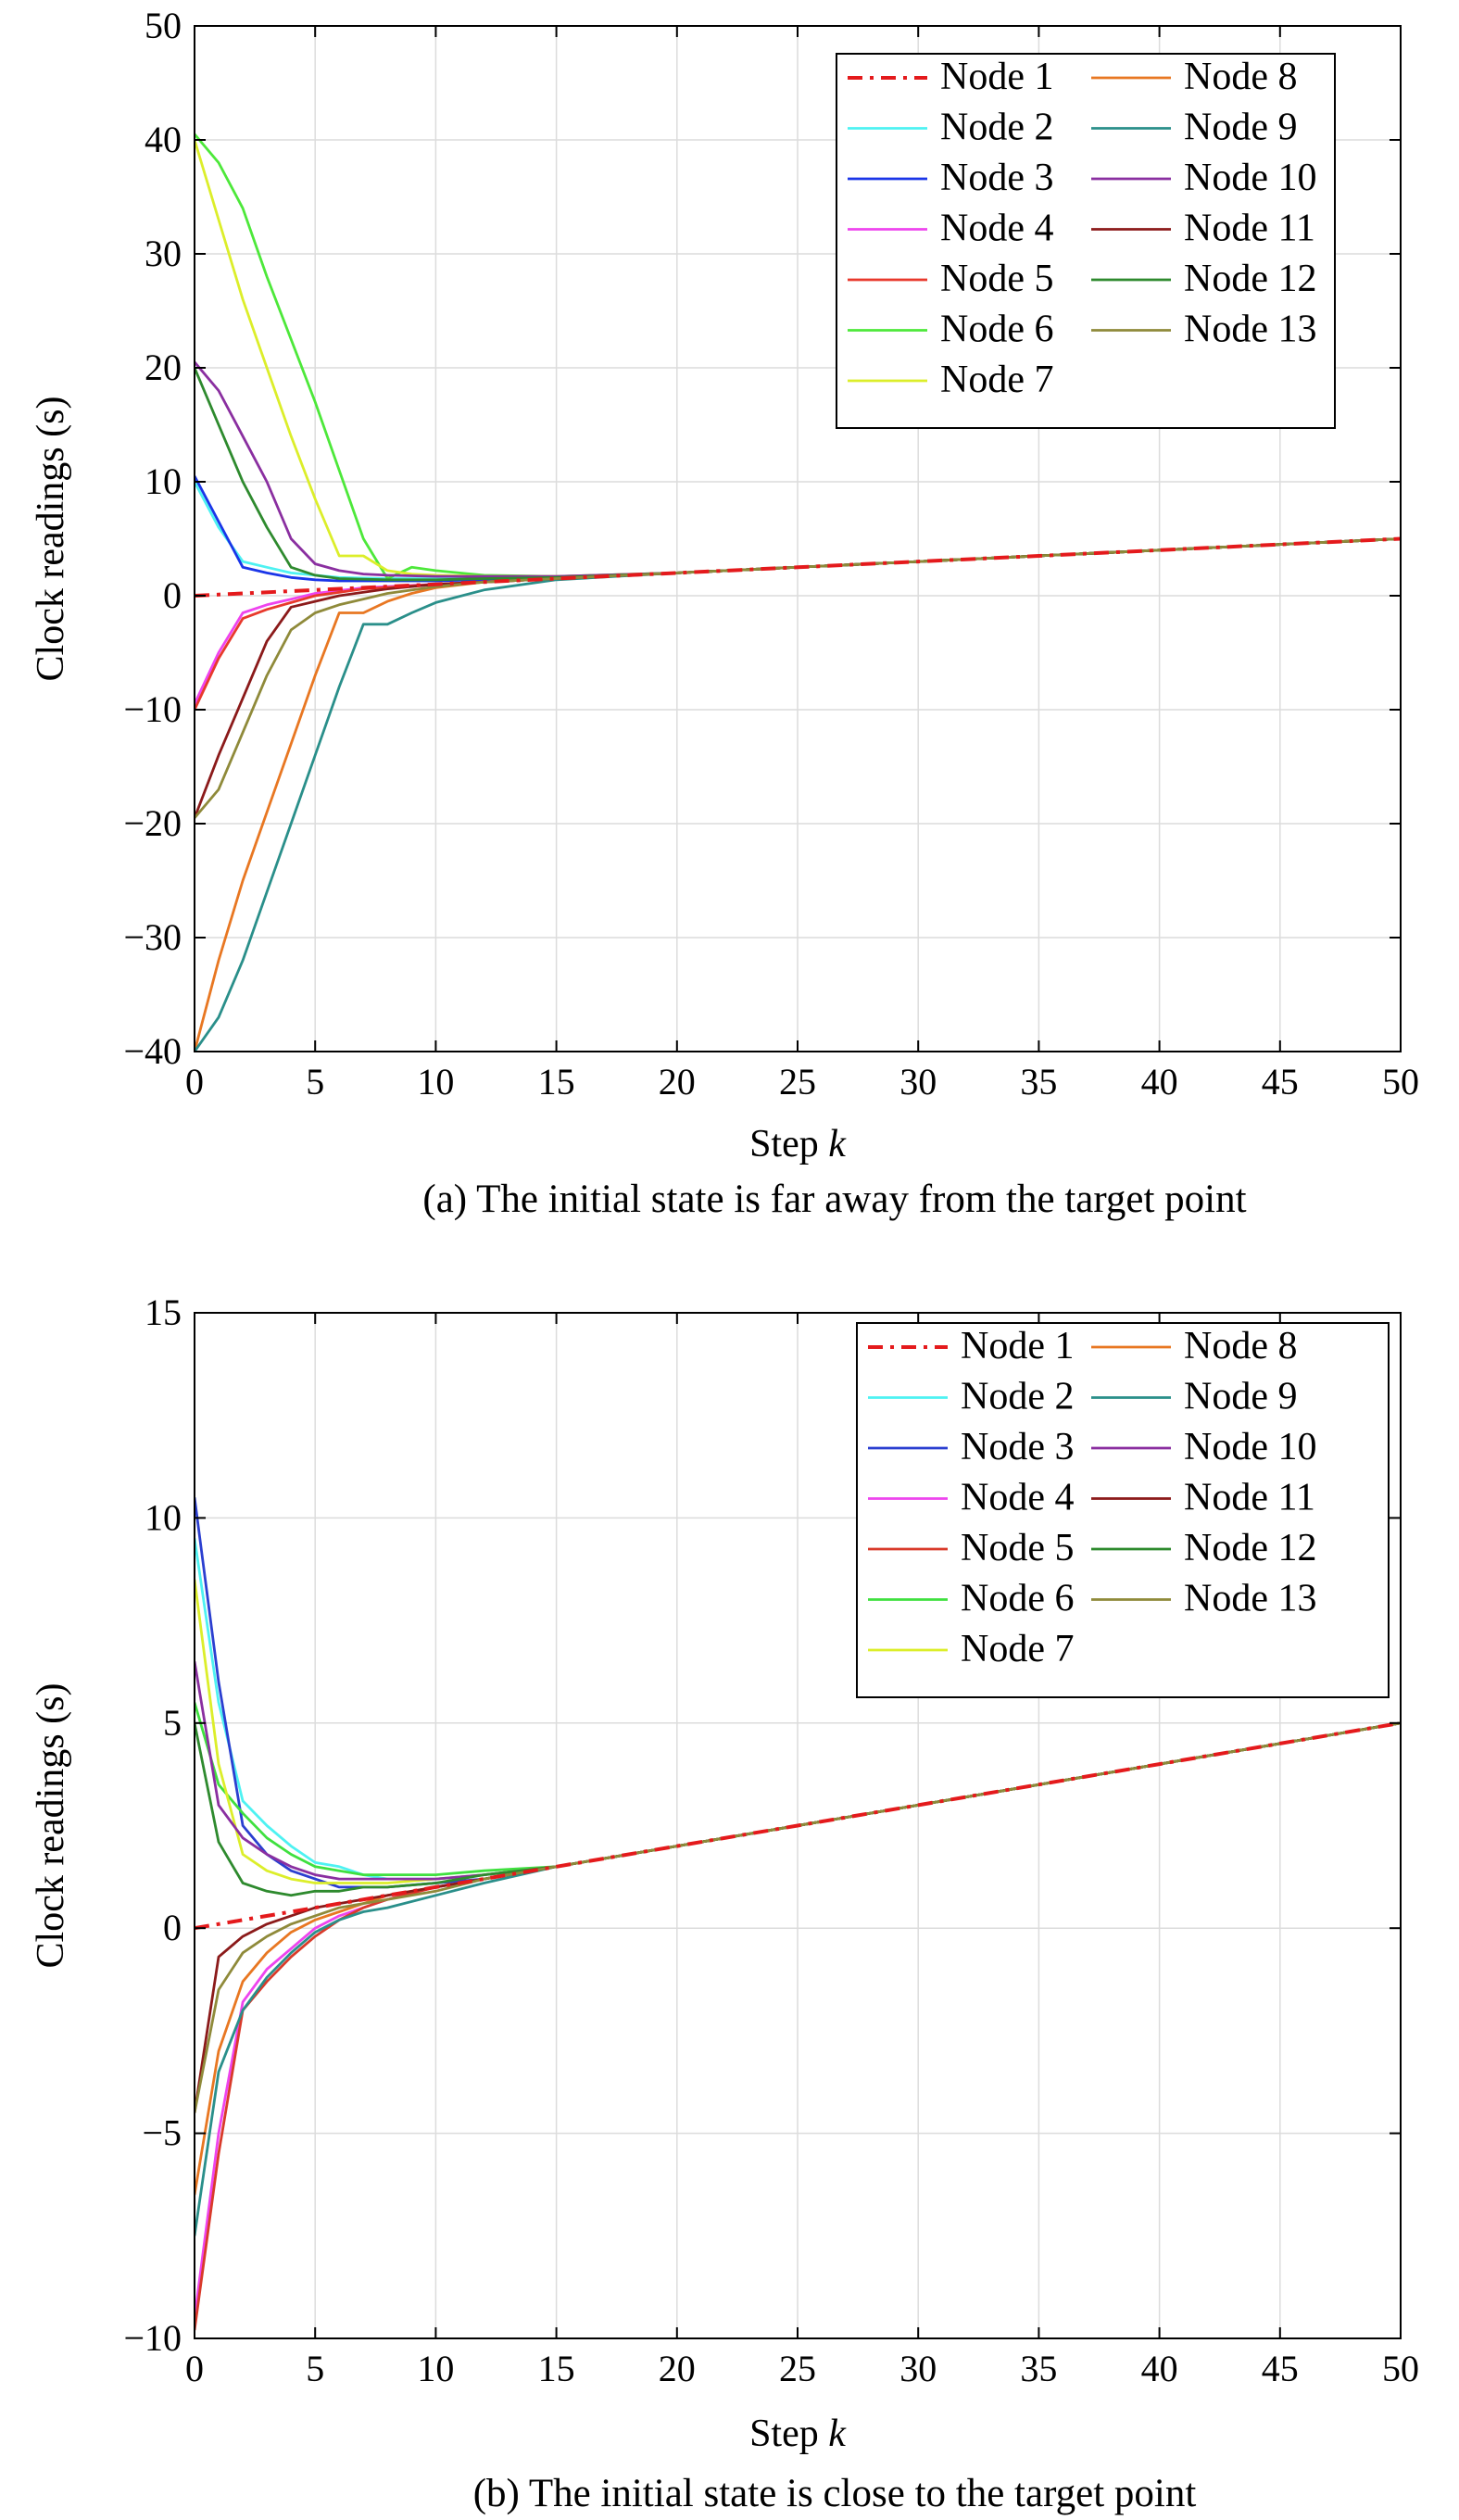 The width and height of the screenshot is (1459, 2520). What do you see at coordinates (163, 1312) in the screenshot?
I see `y-tick-label: 15` at bounding box center [163, 1312].